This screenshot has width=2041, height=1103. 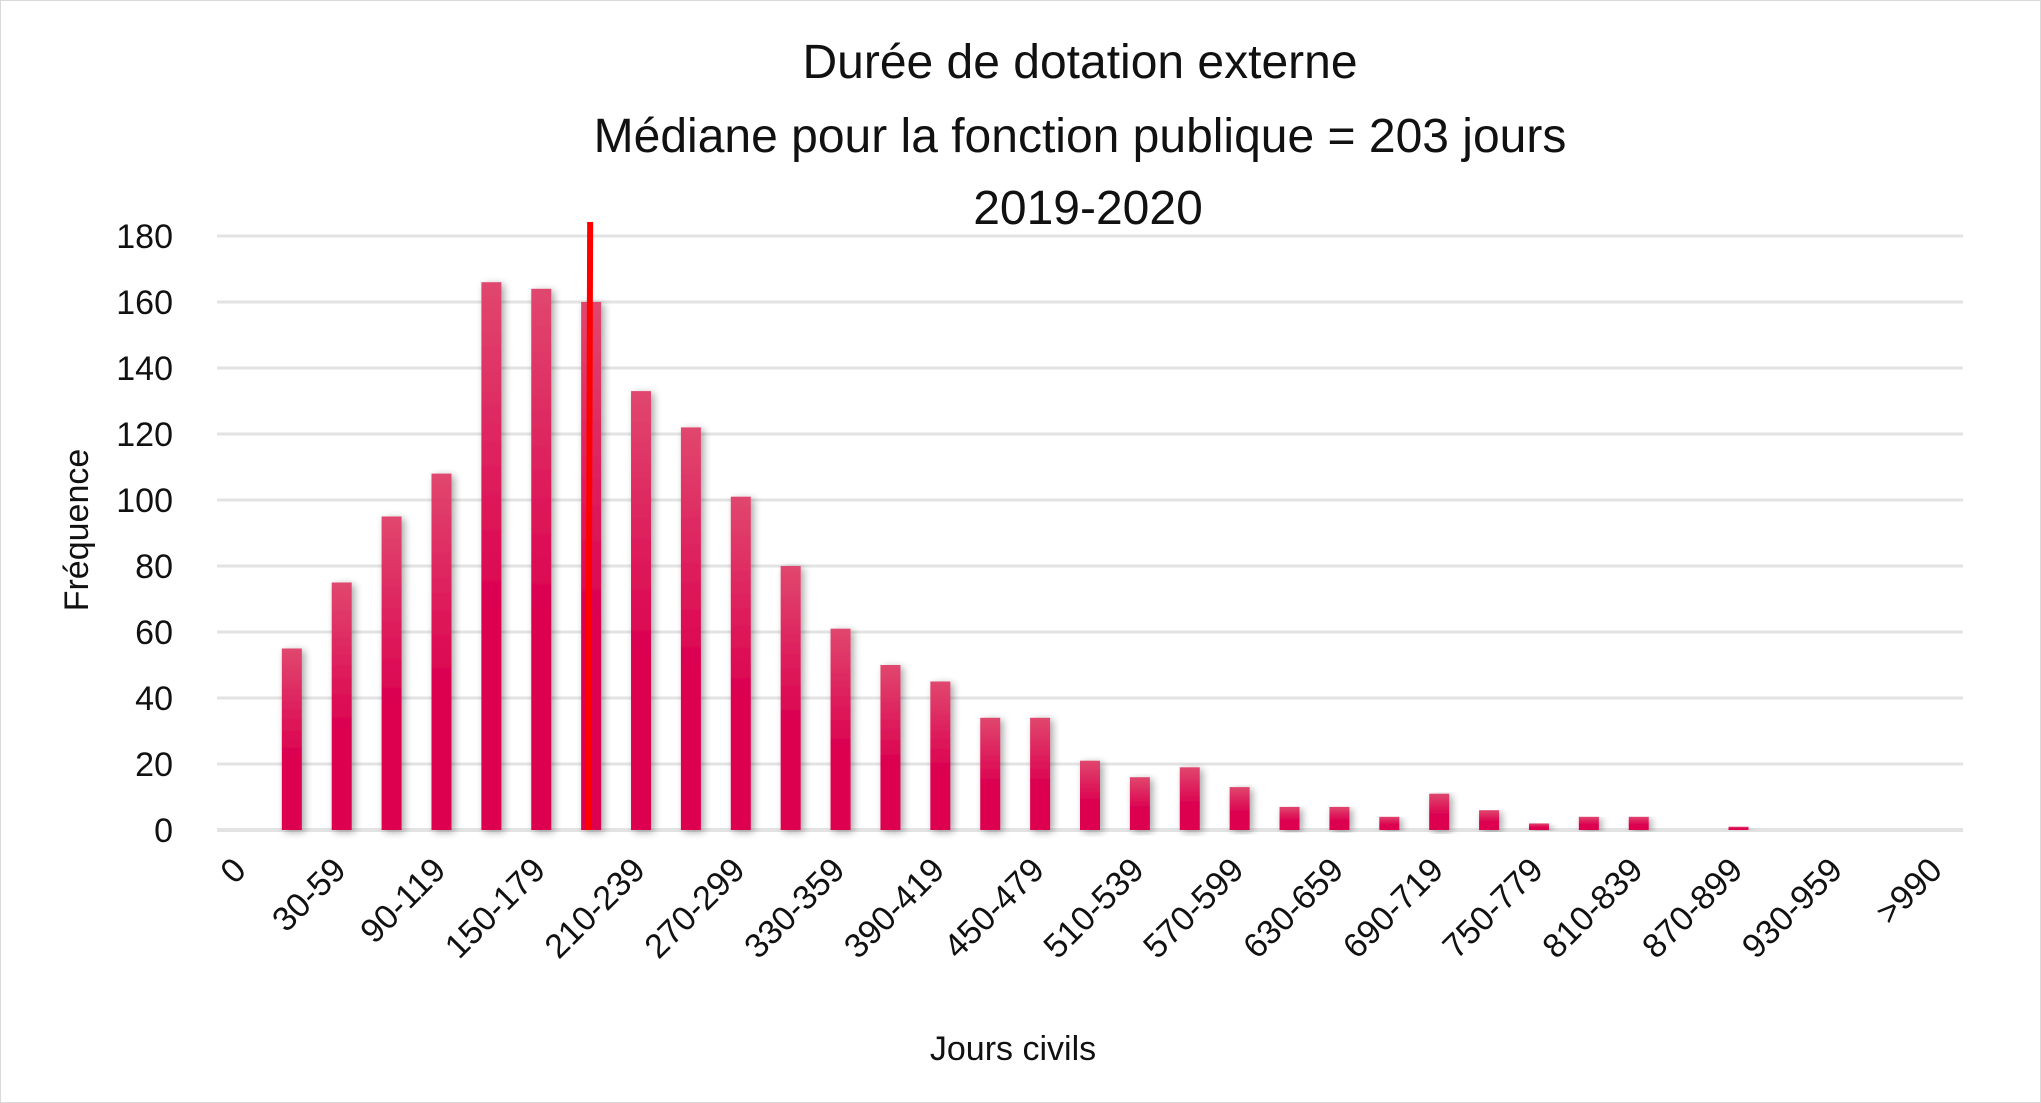 I want to click on x-tick-label: 30-59, so click(x=309, y=895).